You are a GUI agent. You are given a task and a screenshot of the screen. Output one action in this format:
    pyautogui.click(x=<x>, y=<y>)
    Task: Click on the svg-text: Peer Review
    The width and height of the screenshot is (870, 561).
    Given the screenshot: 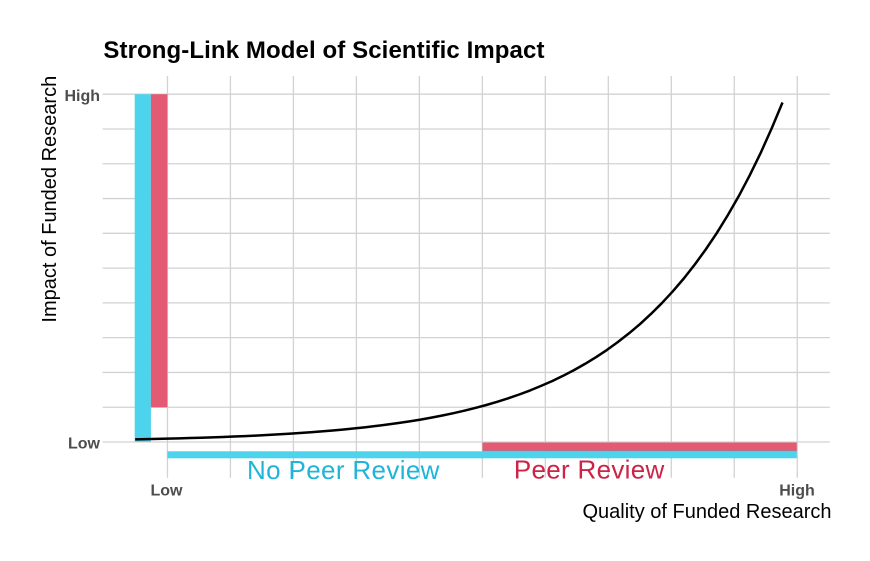 What is the action you would take?
    pyautogui.click(x=589, y=470)
    